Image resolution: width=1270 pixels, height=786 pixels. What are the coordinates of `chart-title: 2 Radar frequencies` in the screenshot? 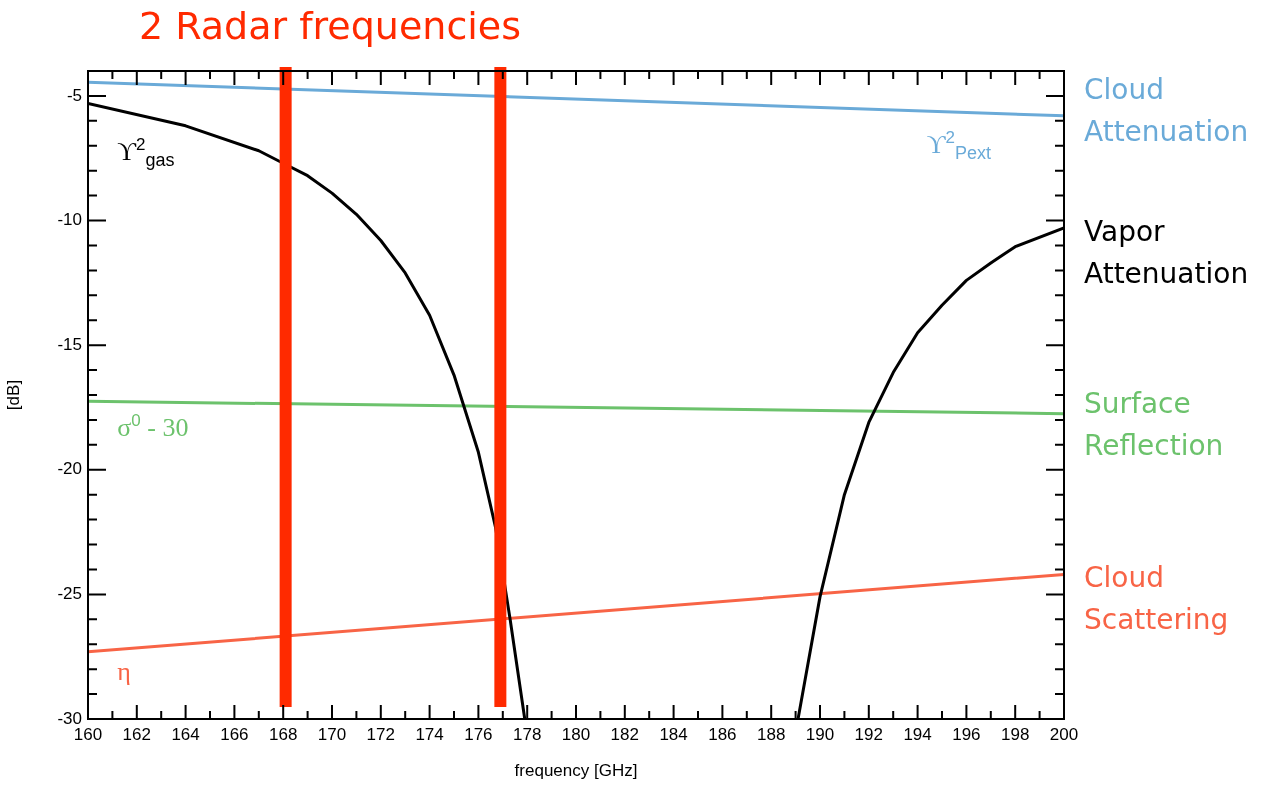 It's located at (330, 26).